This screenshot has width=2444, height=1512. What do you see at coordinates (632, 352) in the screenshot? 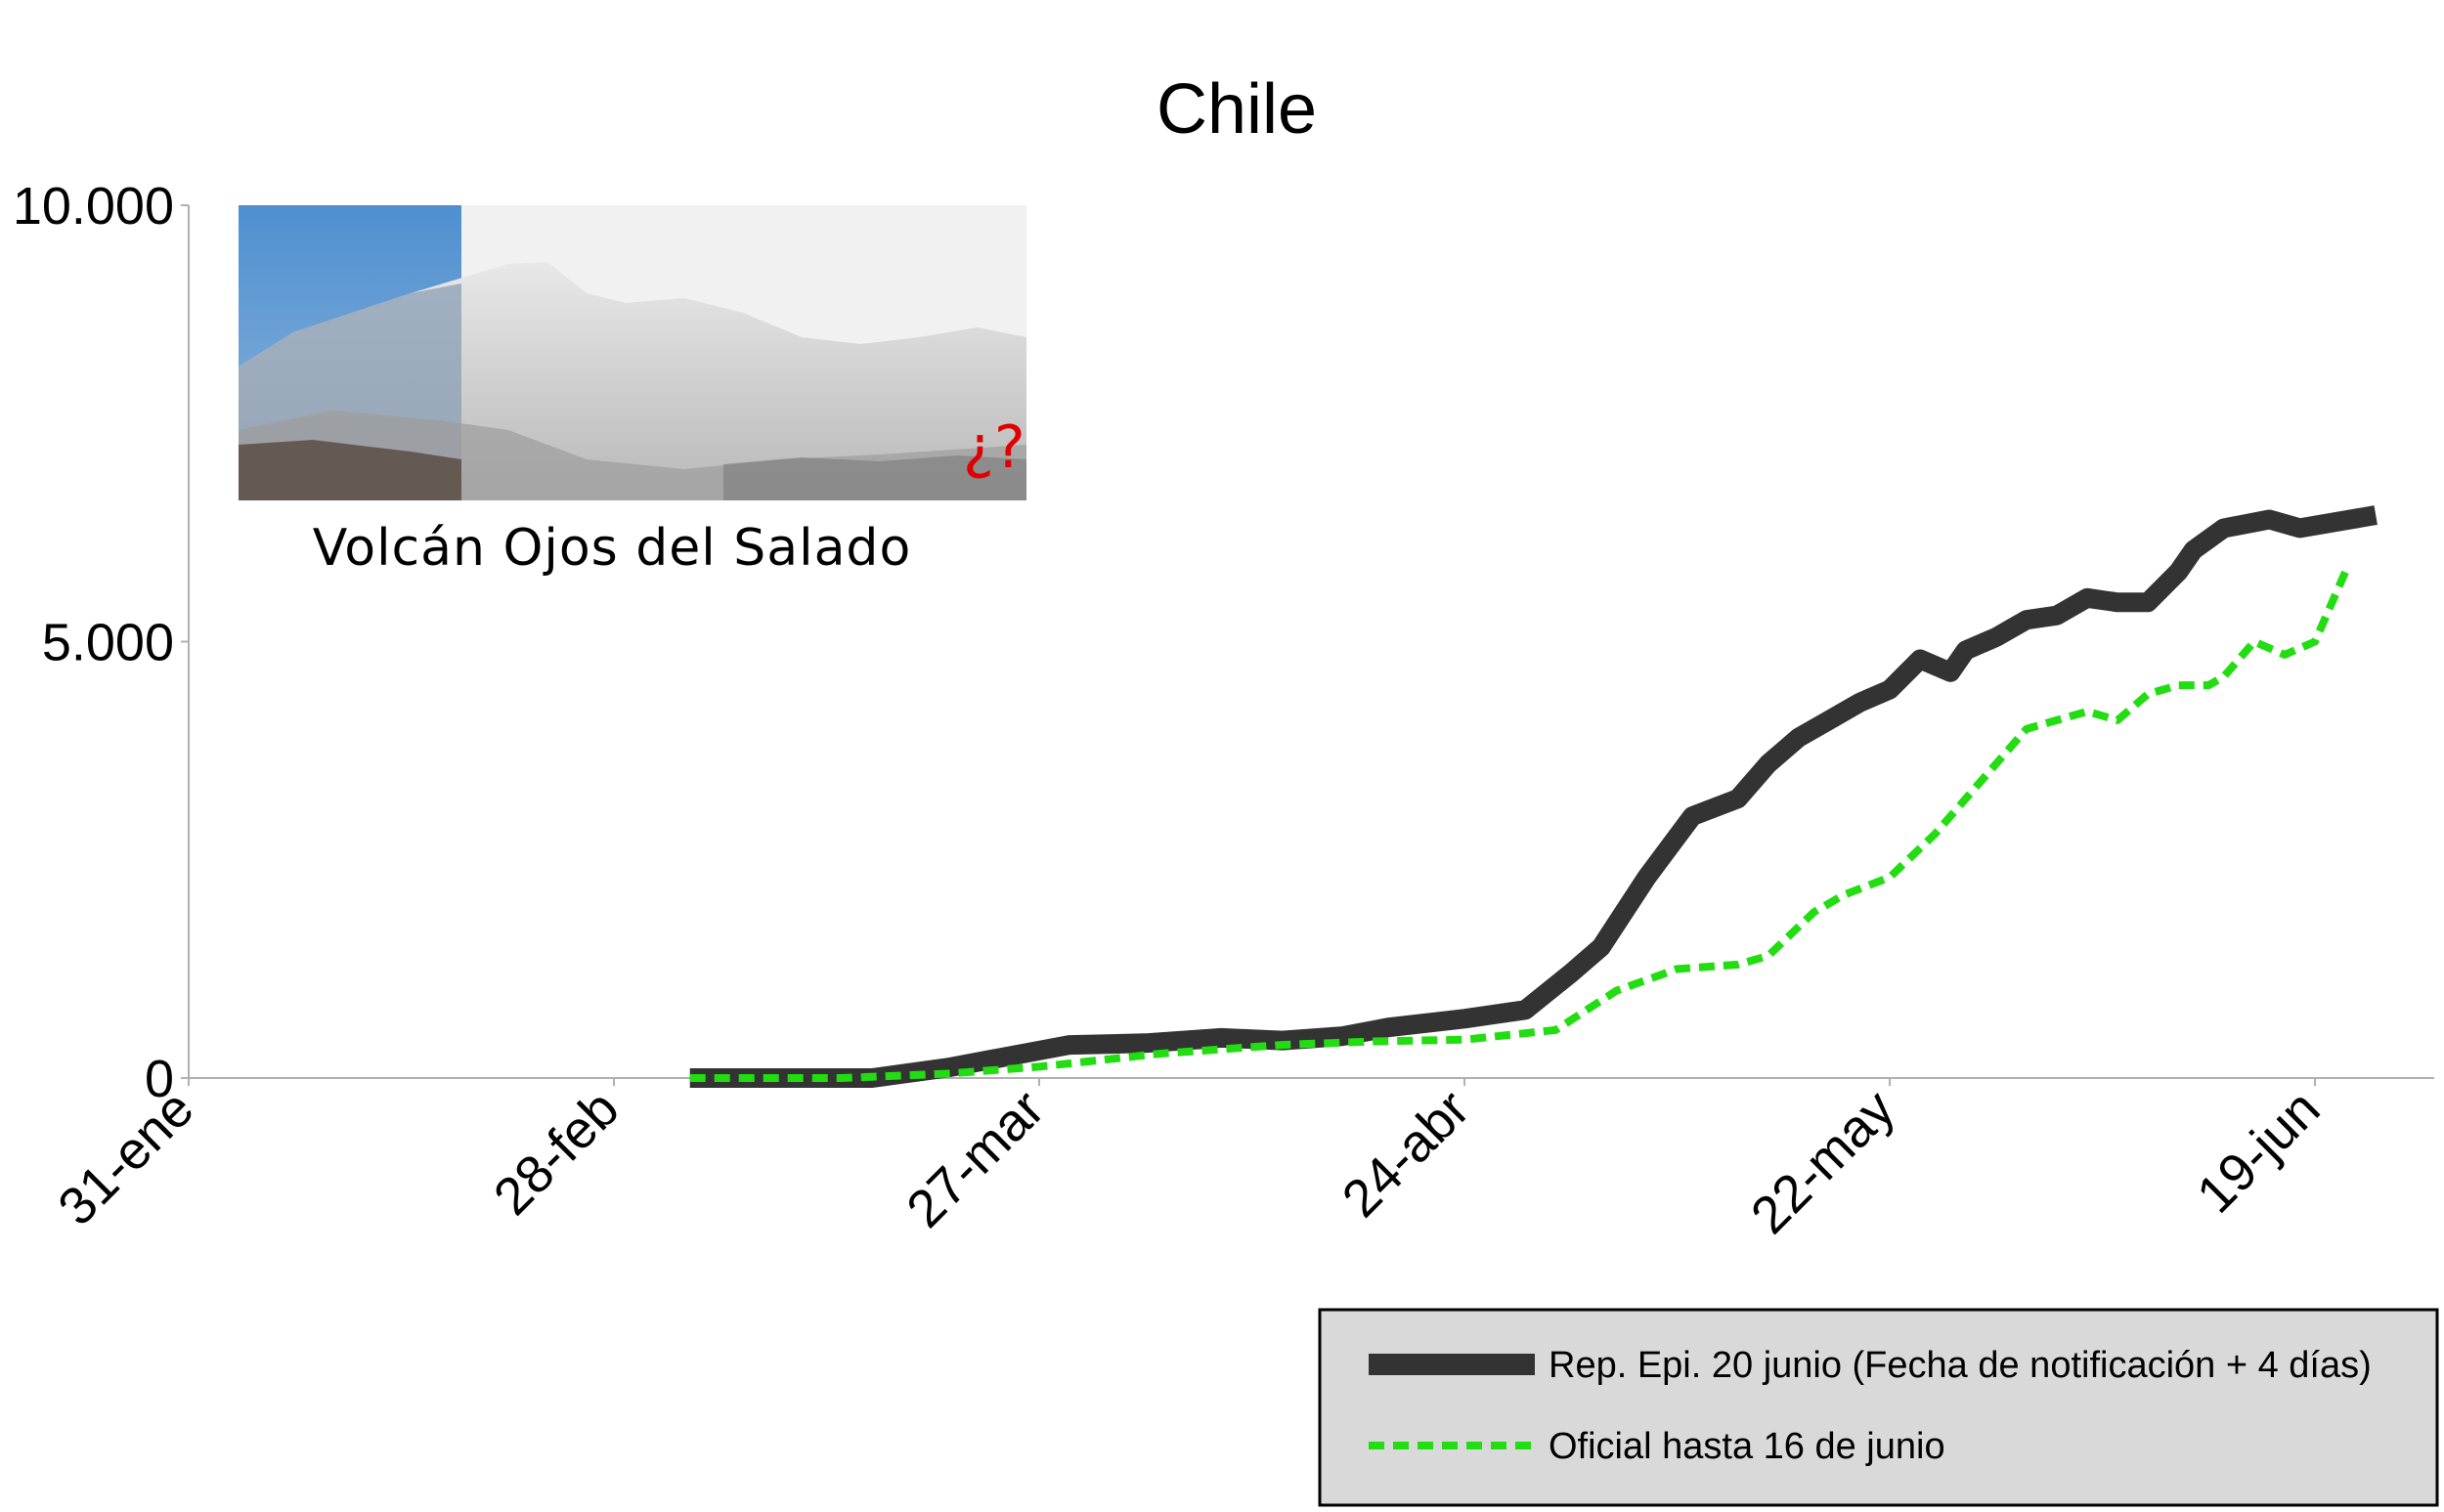
I see `inset-photo` at bounding box center [632, 352].